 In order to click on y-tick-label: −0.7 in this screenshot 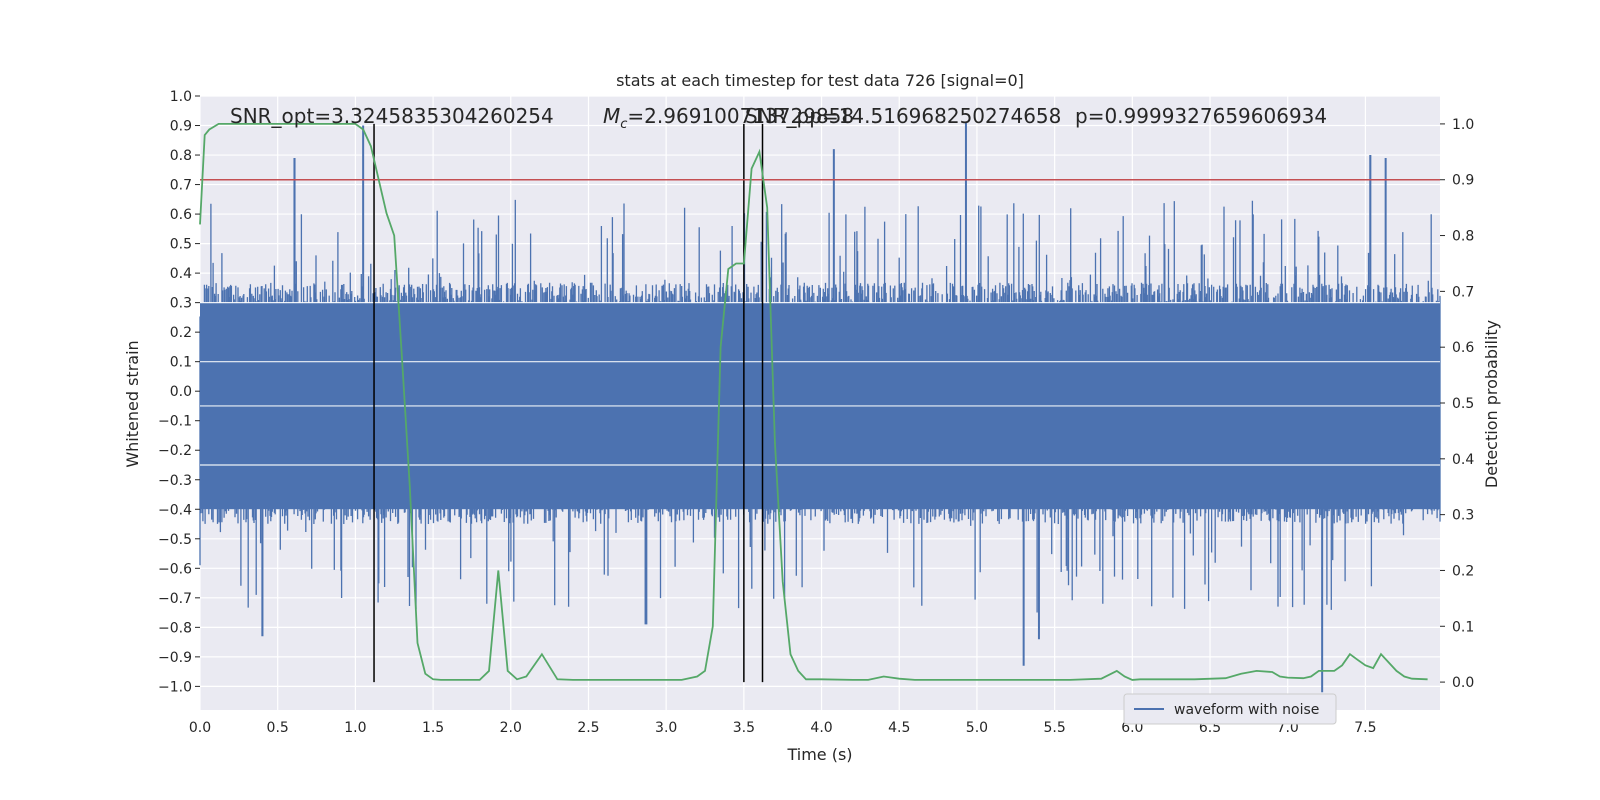, I will do `click(175, 599)`.